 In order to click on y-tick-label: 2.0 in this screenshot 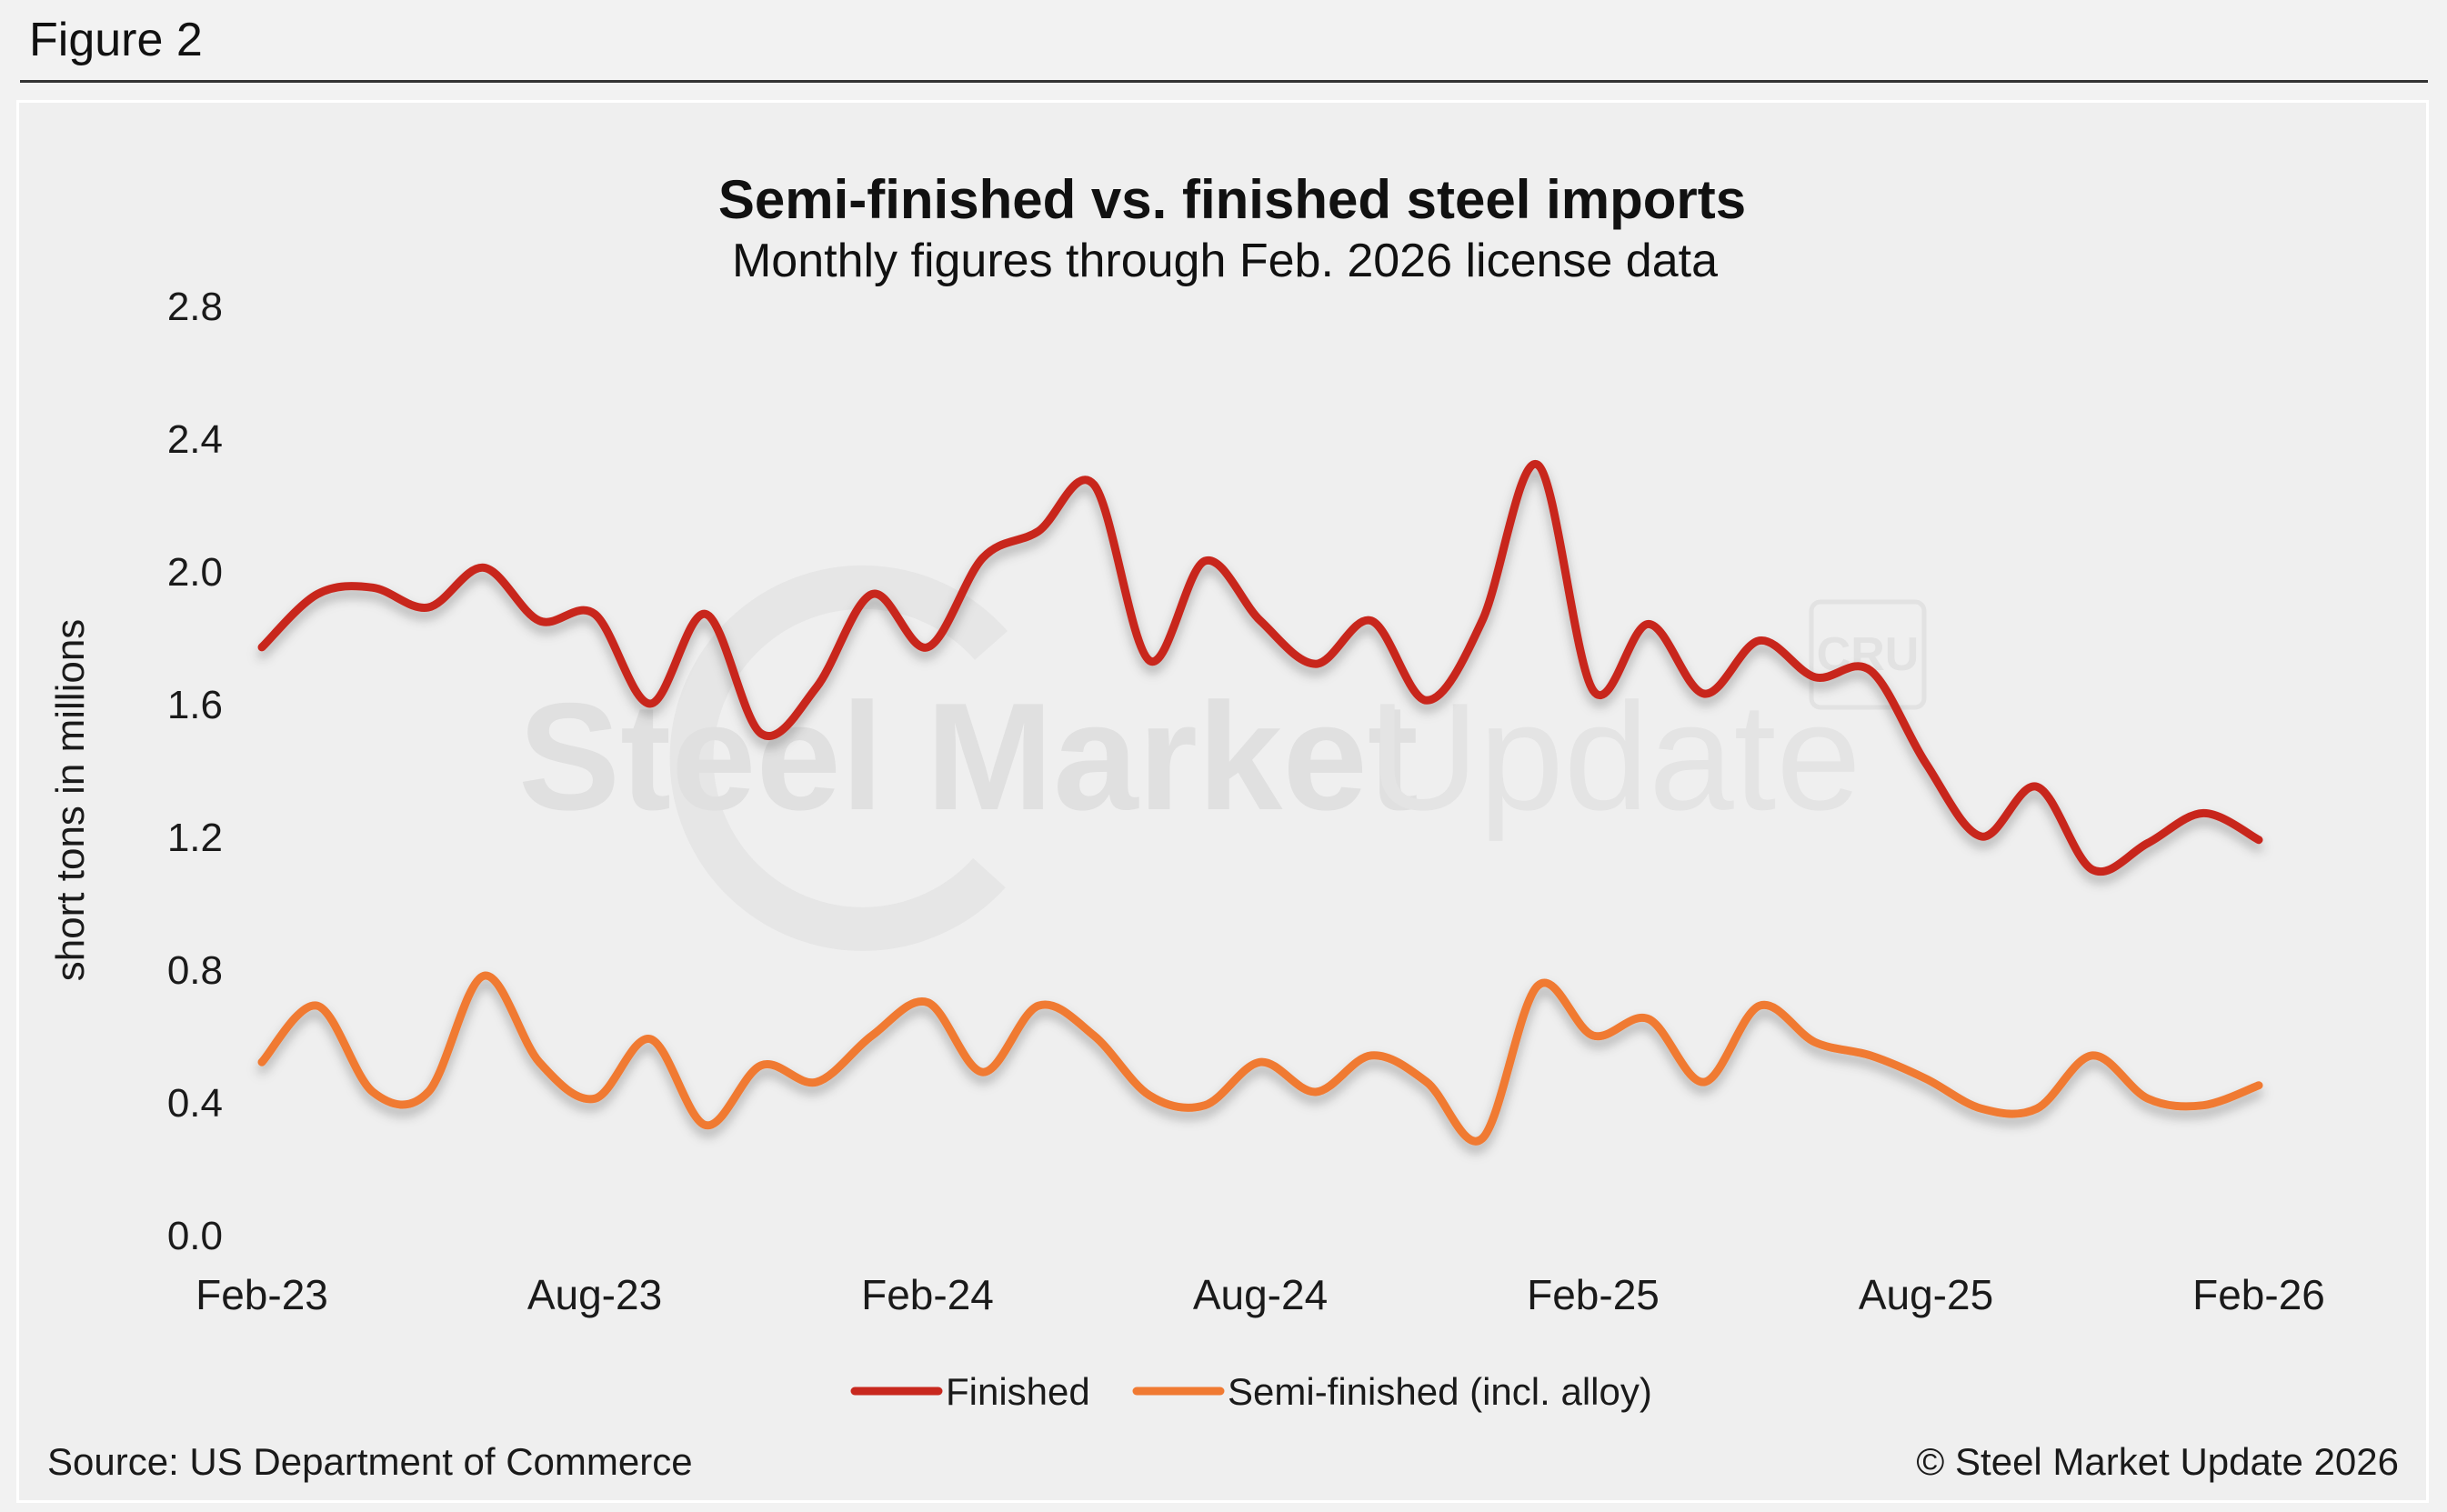, I will do `click(195, 572)`.